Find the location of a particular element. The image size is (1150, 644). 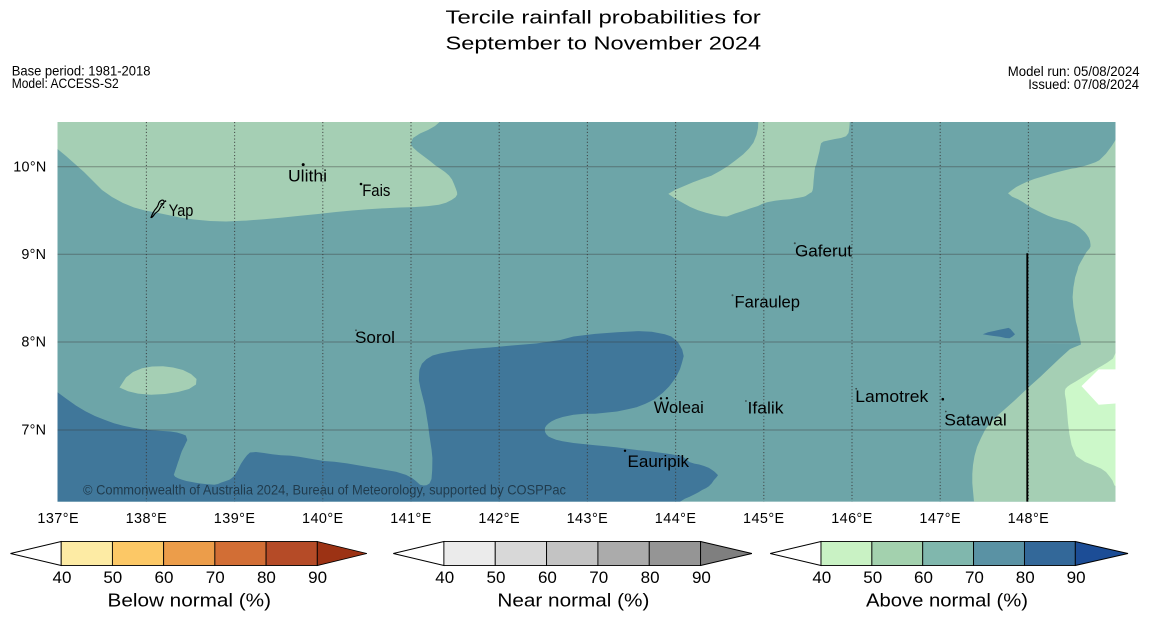

svg-text: 144°E is located at coordinates (676, 519).